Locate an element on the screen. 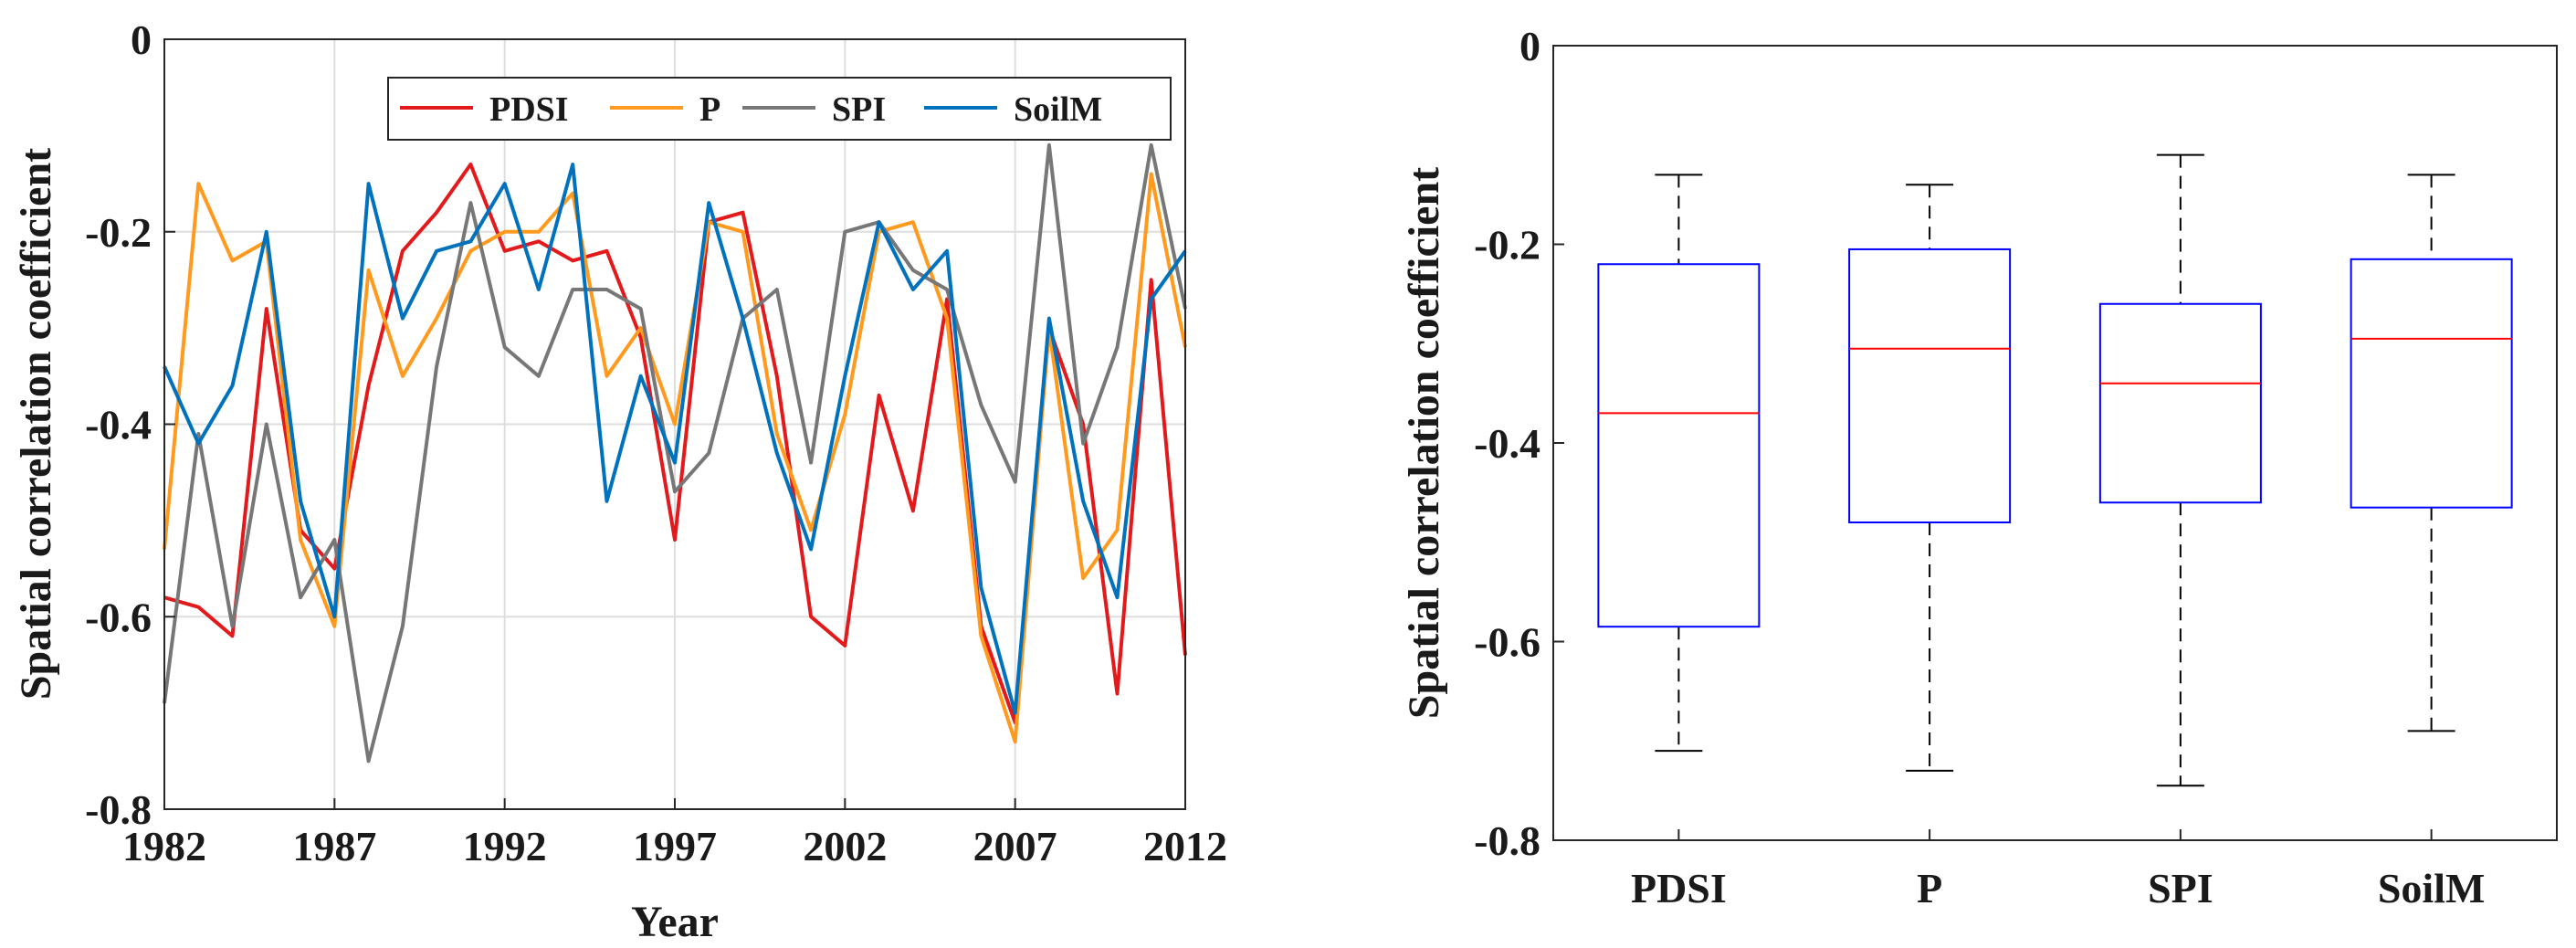 The width and height of the screenshot is (2576, 948). box-chart-y-tick-label: -0.4 is located at coordinates (1507, 443).